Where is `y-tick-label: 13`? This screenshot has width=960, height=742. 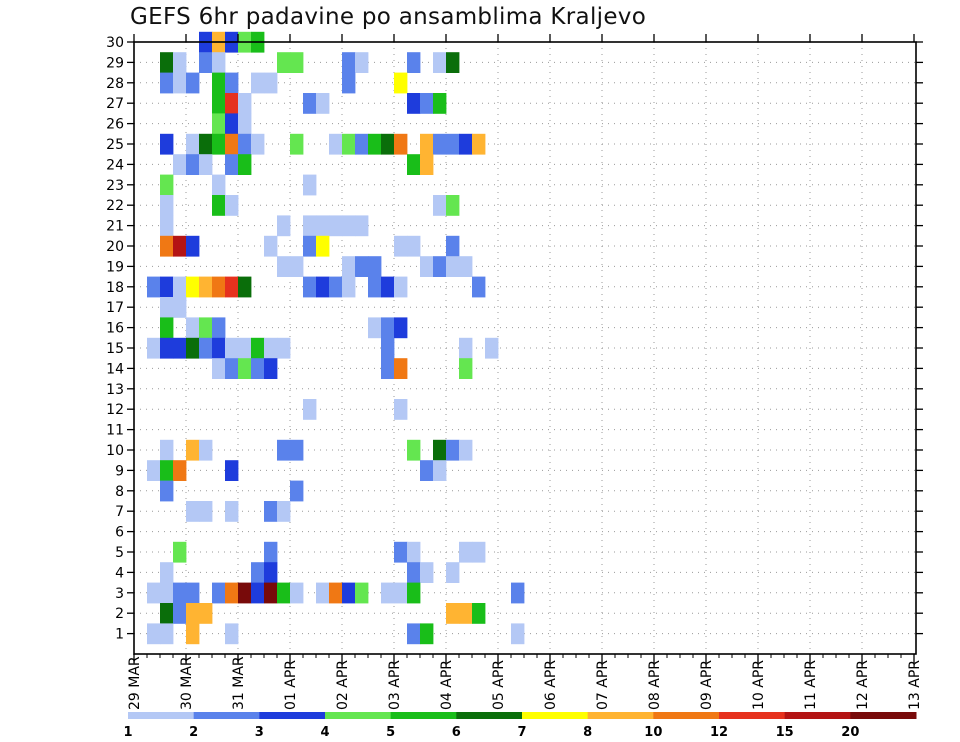
y-tick-label: 13 is located at coordinates (115, 390).